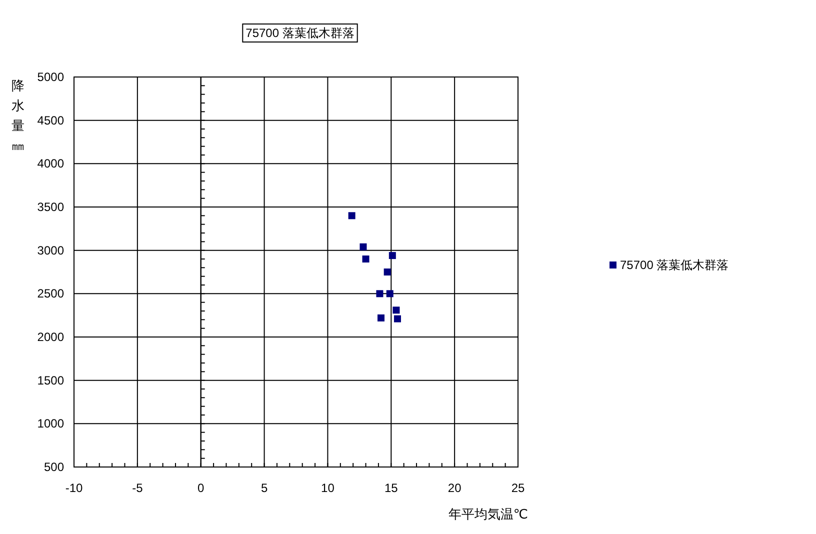 This screenshot has width=816, height=534. What do you see at coordinates (669, 265) in the screenshot?
I see `legend-item: 75700 落葉低木群落` at bounding box center [669, 265].